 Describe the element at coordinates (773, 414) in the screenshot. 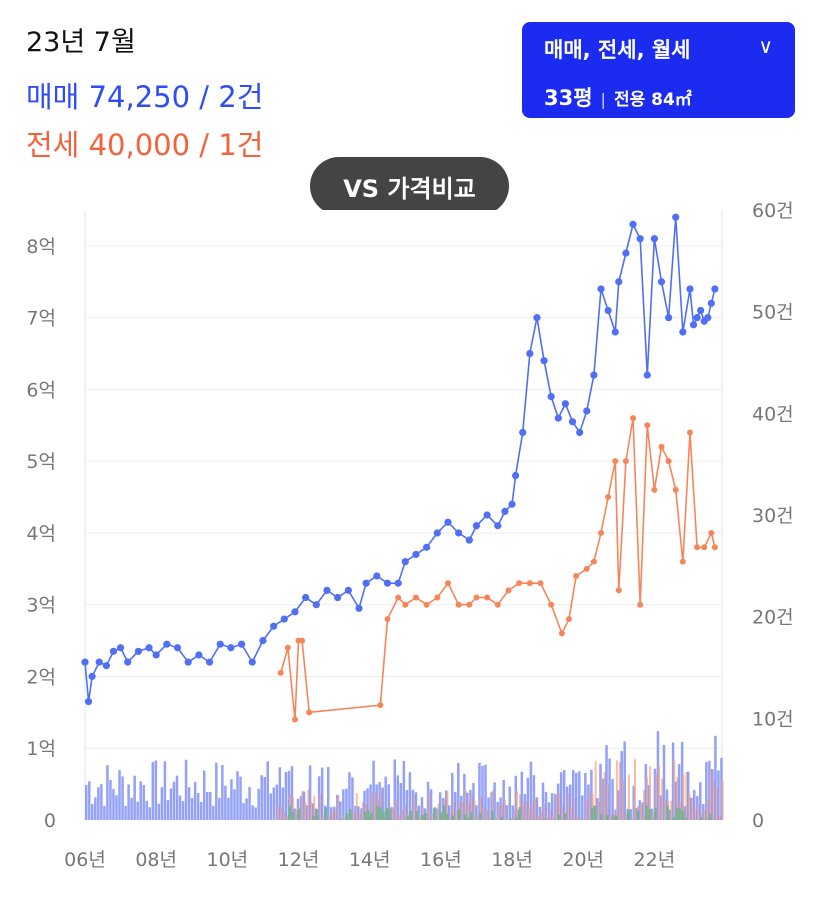

I see `y2-tick-label: 40건` at that location.